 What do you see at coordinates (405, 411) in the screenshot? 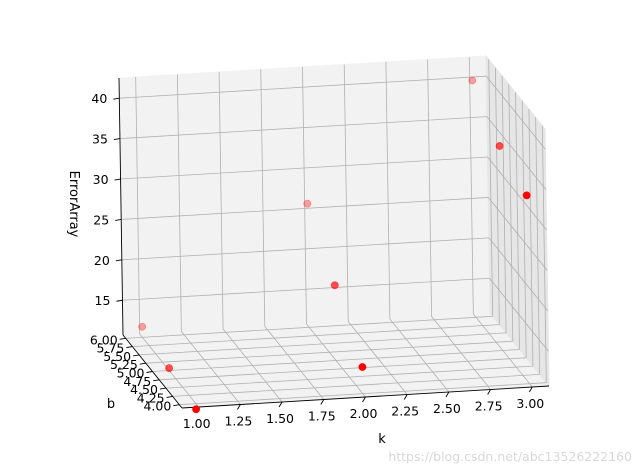
I see `x-tick-label: 2.25` at bounding box center [405, 411].